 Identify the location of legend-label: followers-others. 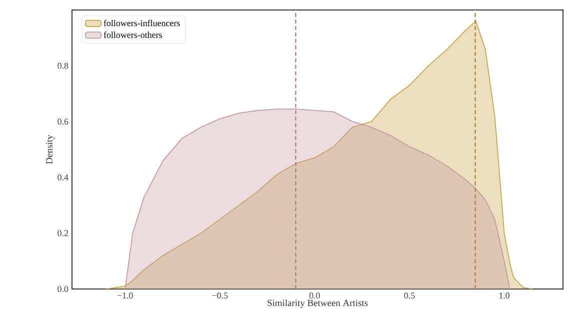
(133, 35).